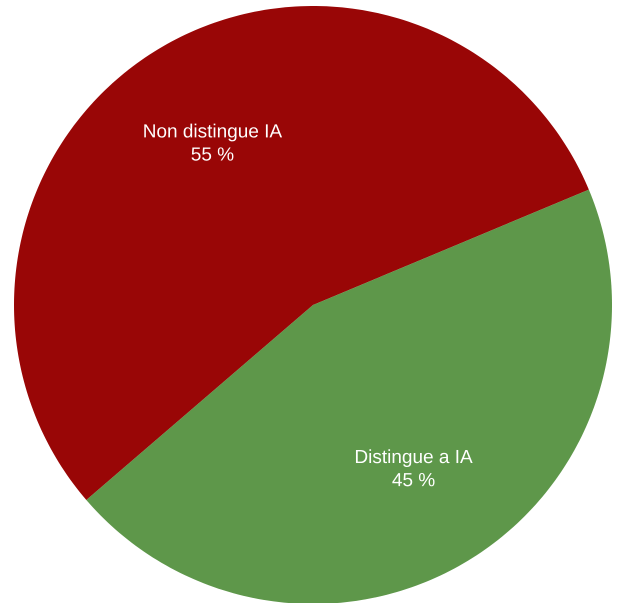  I want to click on slice-label: Non distingue IA, so click(213, 133).